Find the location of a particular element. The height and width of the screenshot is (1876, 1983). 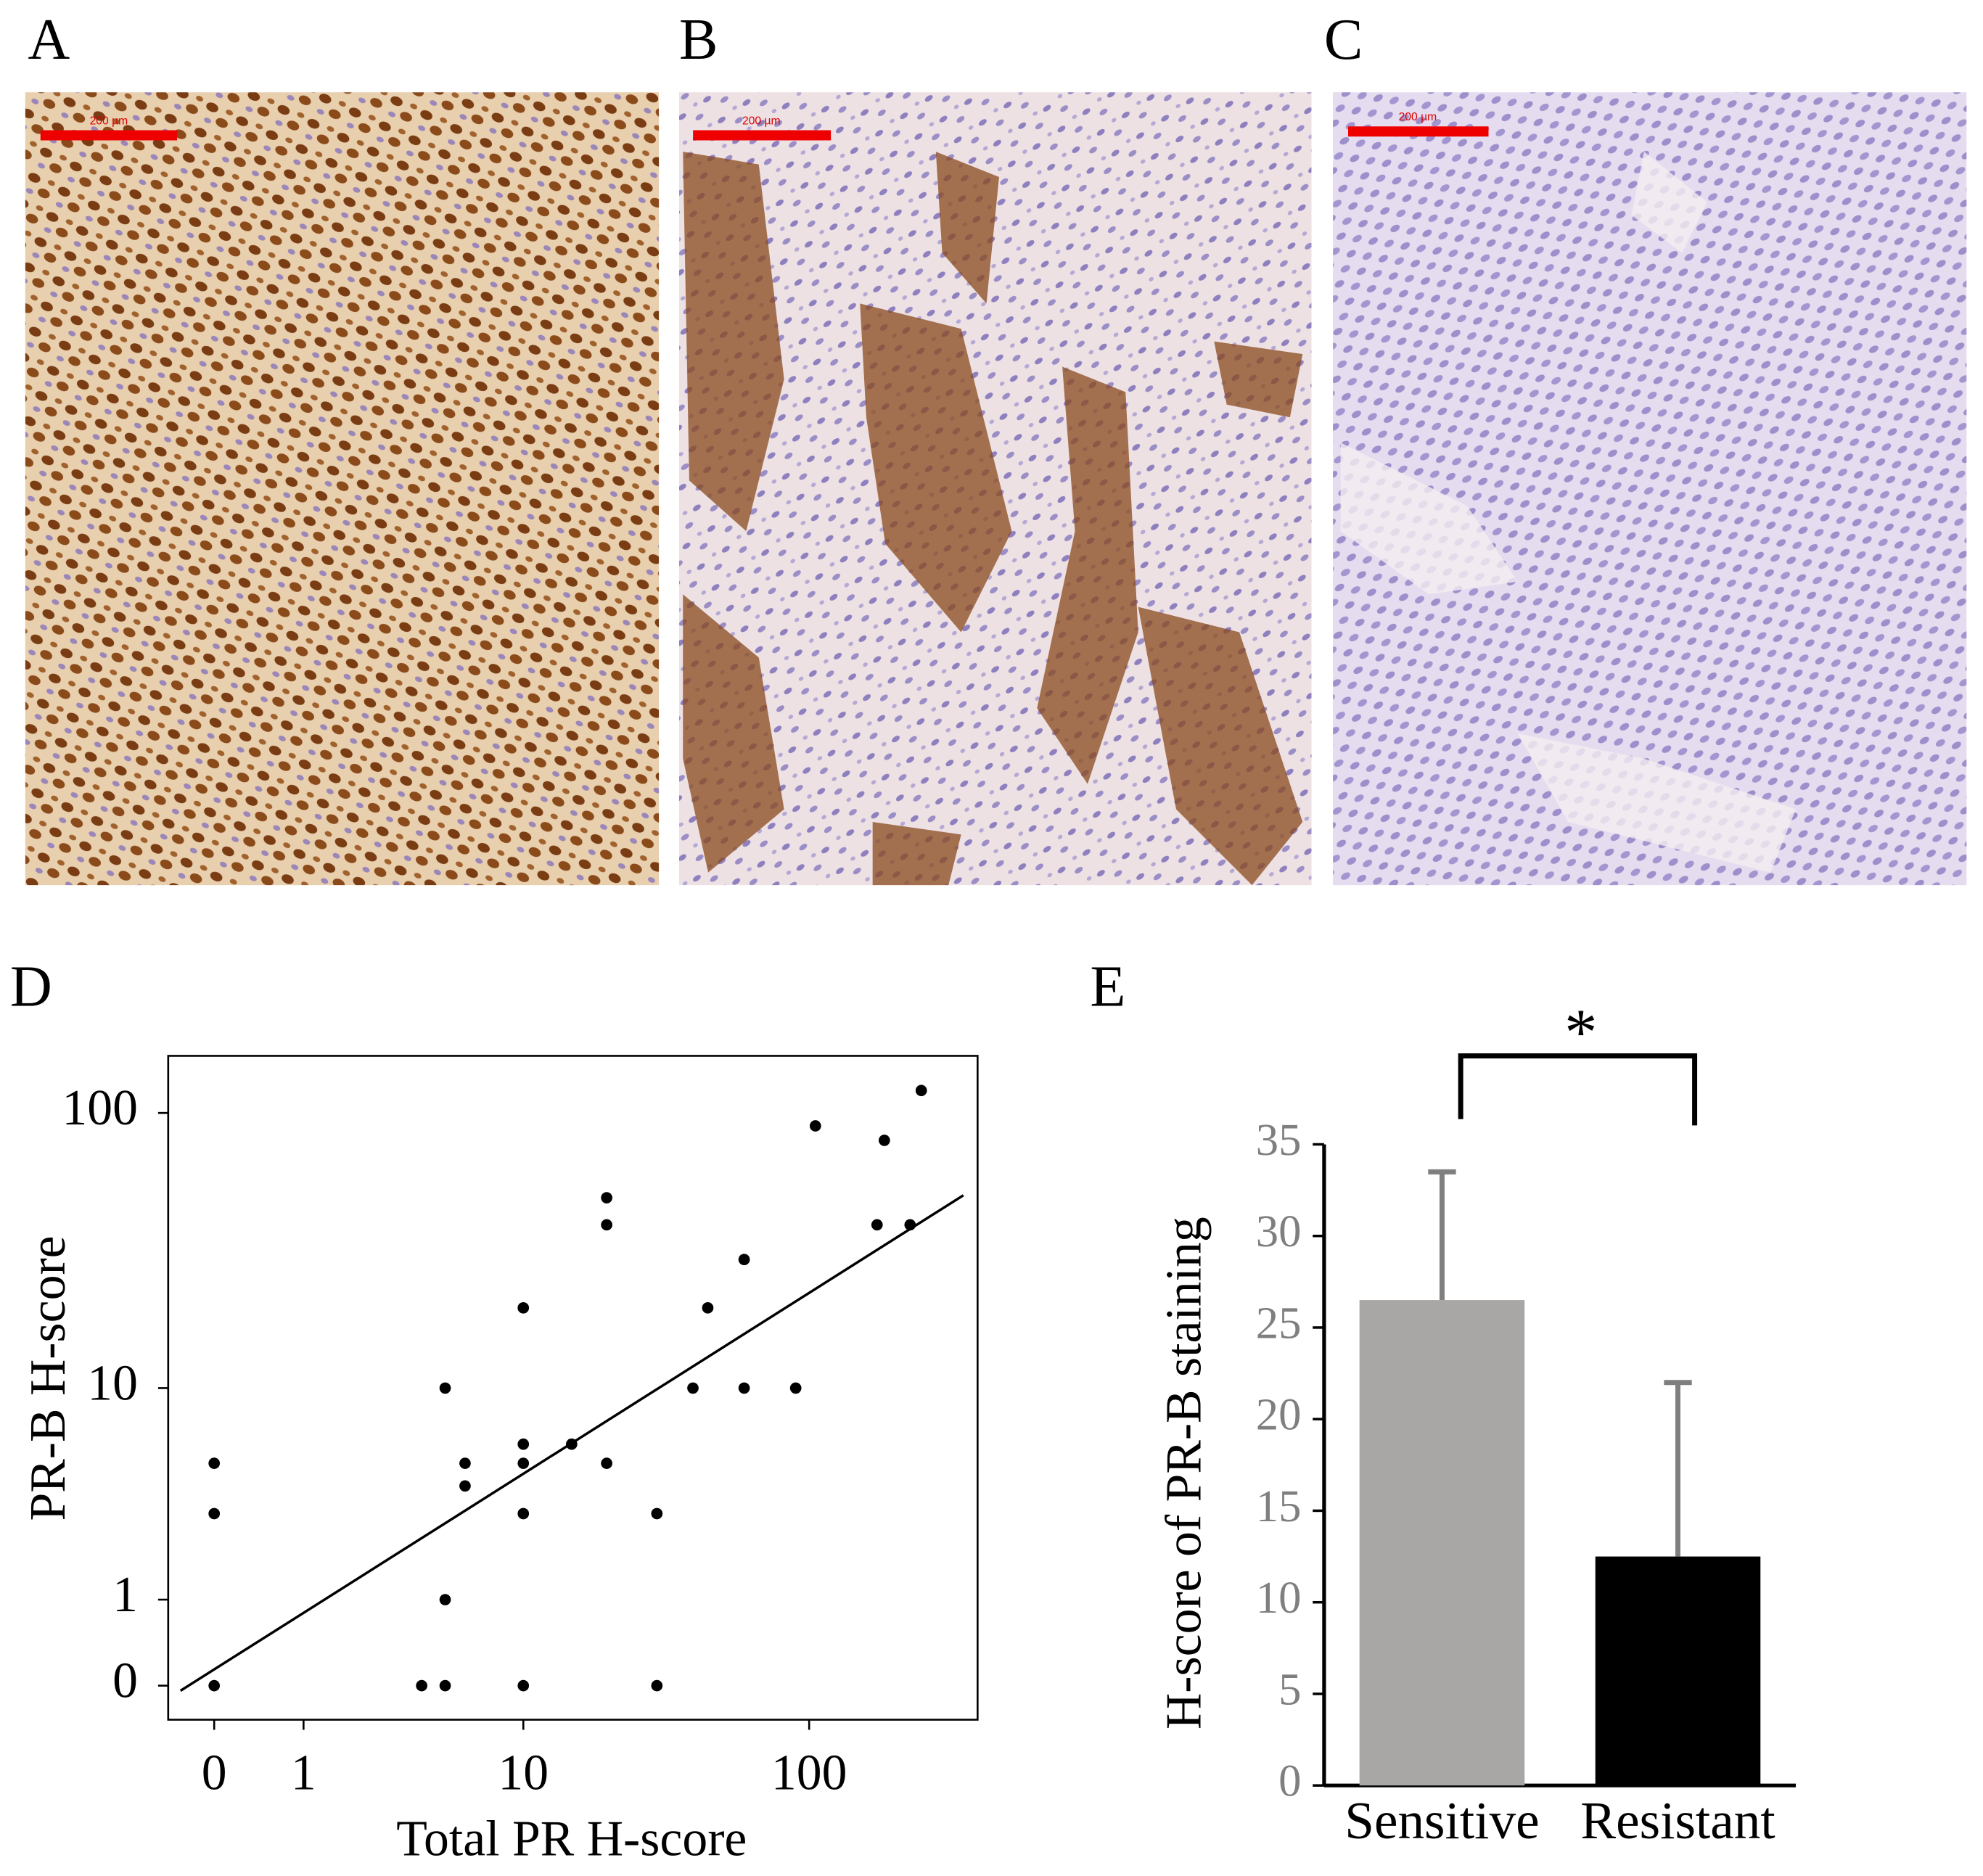

panel-label: A is located at coordinates (49, 40).